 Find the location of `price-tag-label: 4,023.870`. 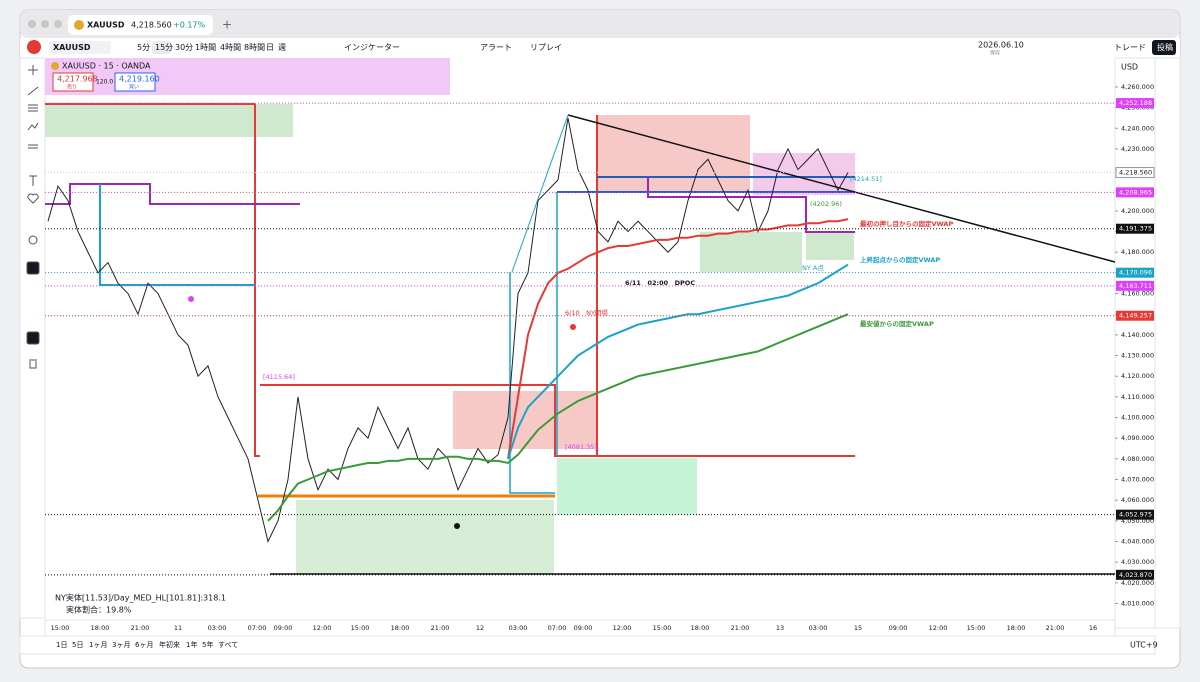

price-tag-label: 4,023.870 is located at coordinates (1135, 575).